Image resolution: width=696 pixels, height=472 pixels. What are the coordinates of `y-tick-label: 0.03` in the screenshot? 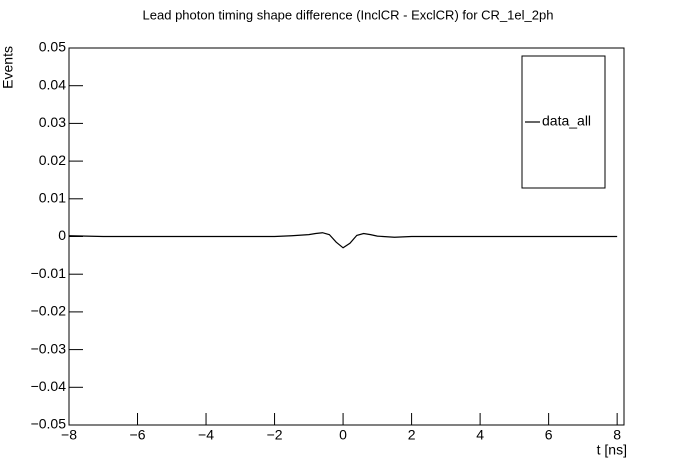 It's located at (52, 122).